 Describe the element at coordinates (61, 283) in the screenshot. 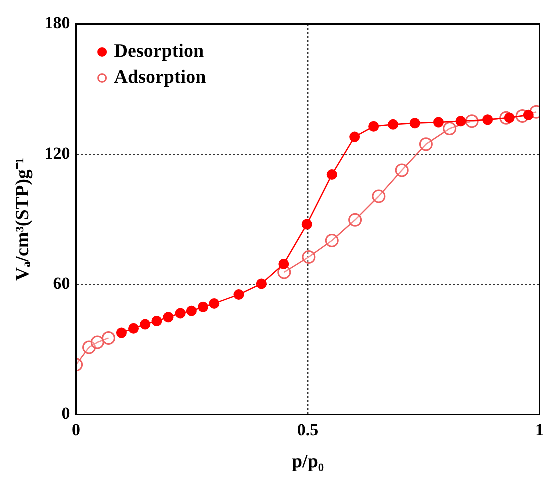

I see `y-tick-label: 60` at that location.